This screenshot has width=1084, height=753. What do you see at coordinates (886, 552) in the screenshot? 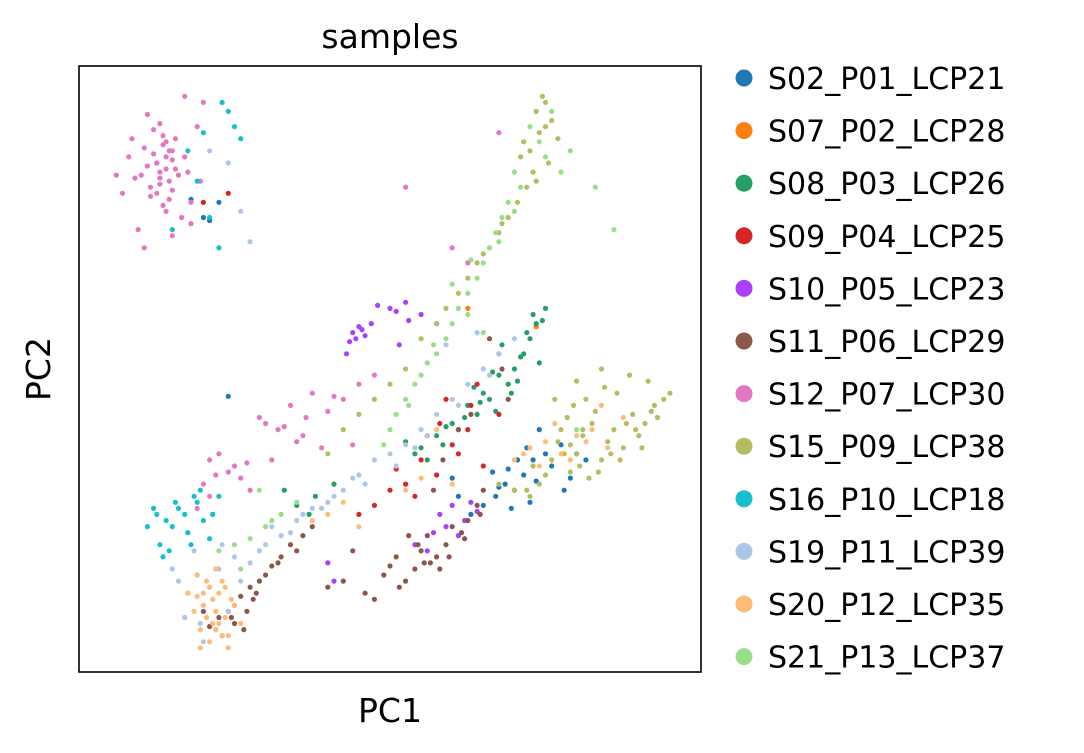
I see `legend-label-S19_P11_LCP39: S19_P11_LCP39` at bounding box center [886, 552].